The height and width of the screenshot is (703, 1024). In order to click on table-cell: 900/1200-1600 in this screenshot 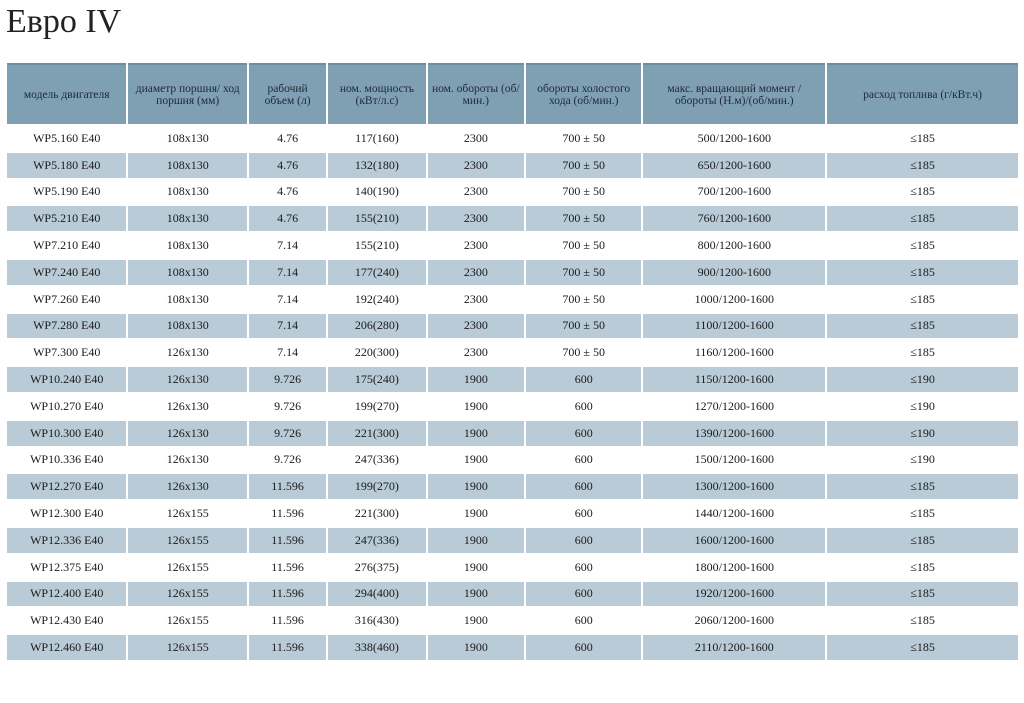, I will do `click(734, 272)`.